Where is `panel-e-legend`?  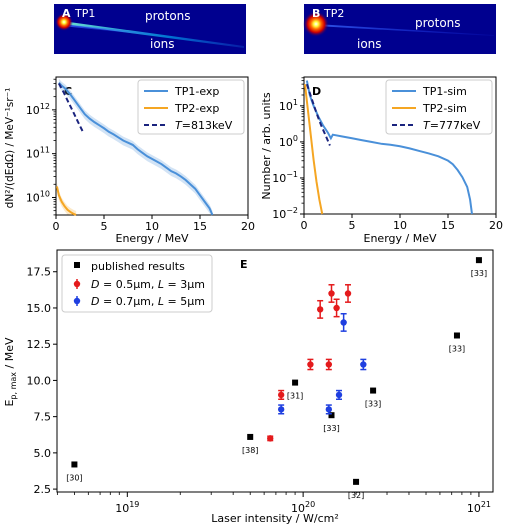 panel-e-legend is located at coordinates (137, 283).